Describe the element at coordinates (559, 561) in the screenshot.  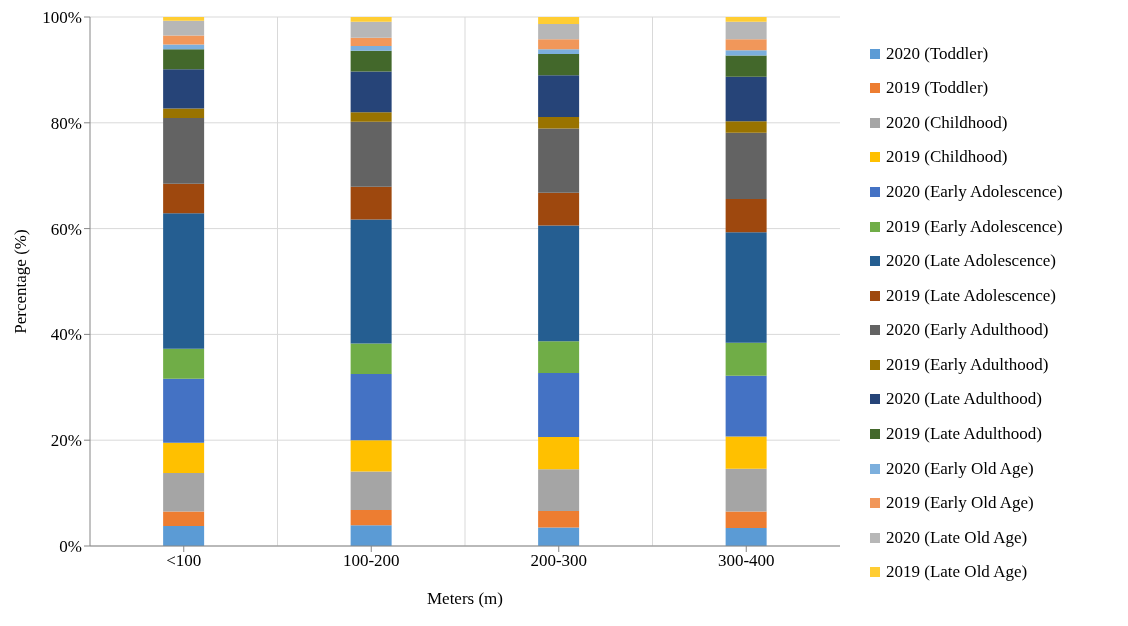
I see `x-tick-label: 200-300` at that location.